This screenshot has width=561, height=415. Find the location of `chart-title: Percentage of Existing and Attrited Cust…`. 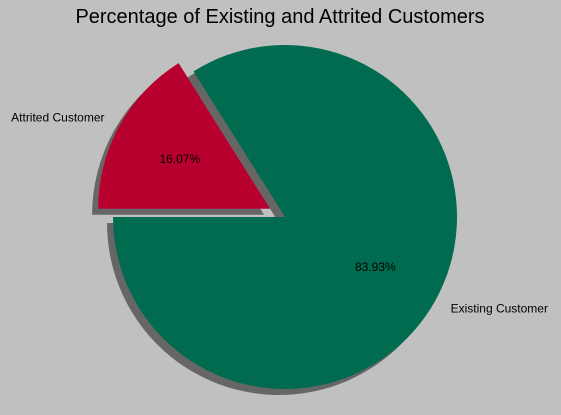

chart-title: Percentage of Existing and Attrited Cust… is located at coordinates (279, 17).